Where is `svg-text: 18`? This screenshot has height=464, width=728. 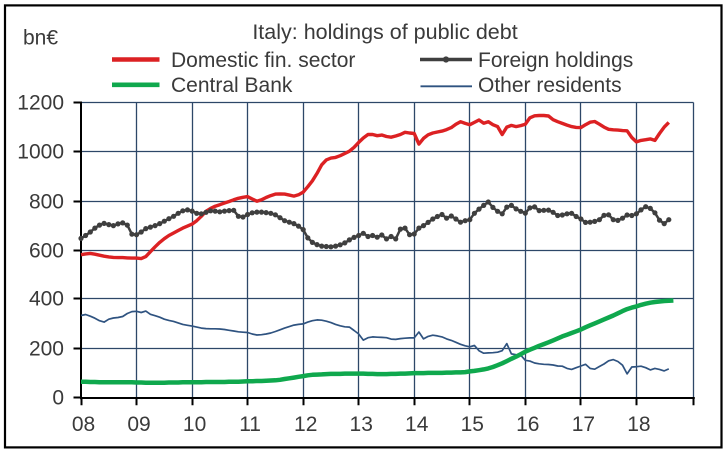 svg-text: 18 is located at coordinates (638, 424).